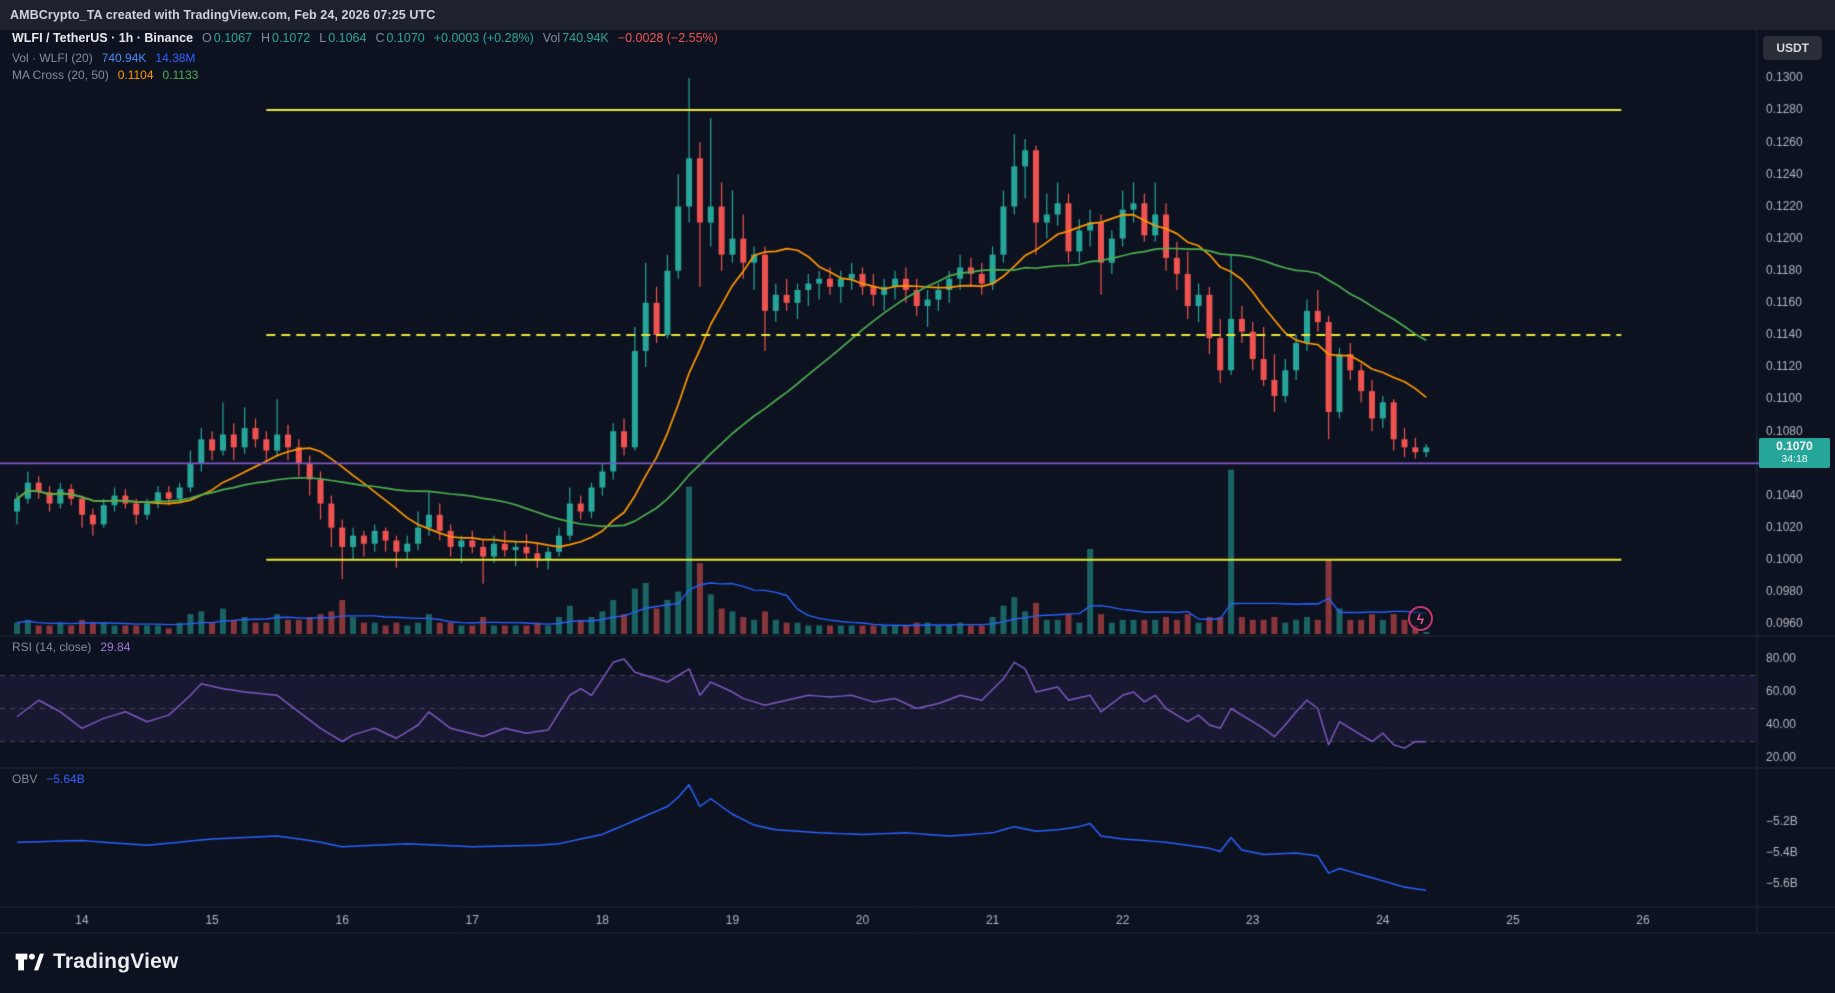 The width and height of the screenshot is (1835, 993). Describe the element at coordinates (585, 38) in the screenshot. I see `vol-value: 740.94K` at that location.